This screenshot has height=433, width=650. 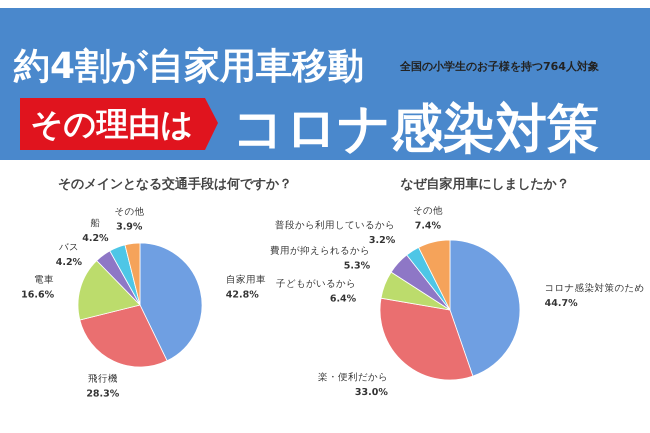 What do you see at coordinates (103, 394) in the screenshot?
I see `data-label: 28.3%` at bounding box center [103, 394].